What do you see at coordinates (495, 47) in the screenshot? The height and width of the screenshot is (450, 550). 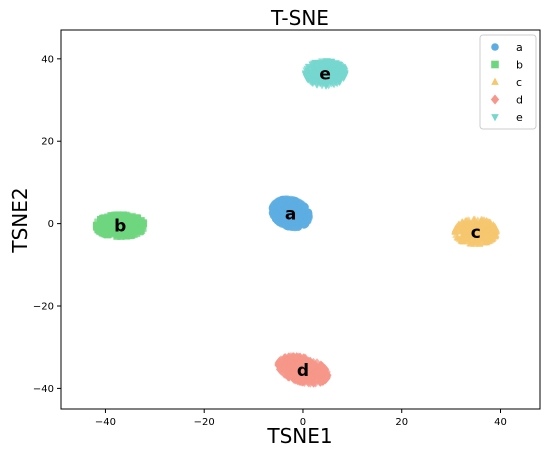 I see `legend-marker-a` at bounding box center [495, 47].